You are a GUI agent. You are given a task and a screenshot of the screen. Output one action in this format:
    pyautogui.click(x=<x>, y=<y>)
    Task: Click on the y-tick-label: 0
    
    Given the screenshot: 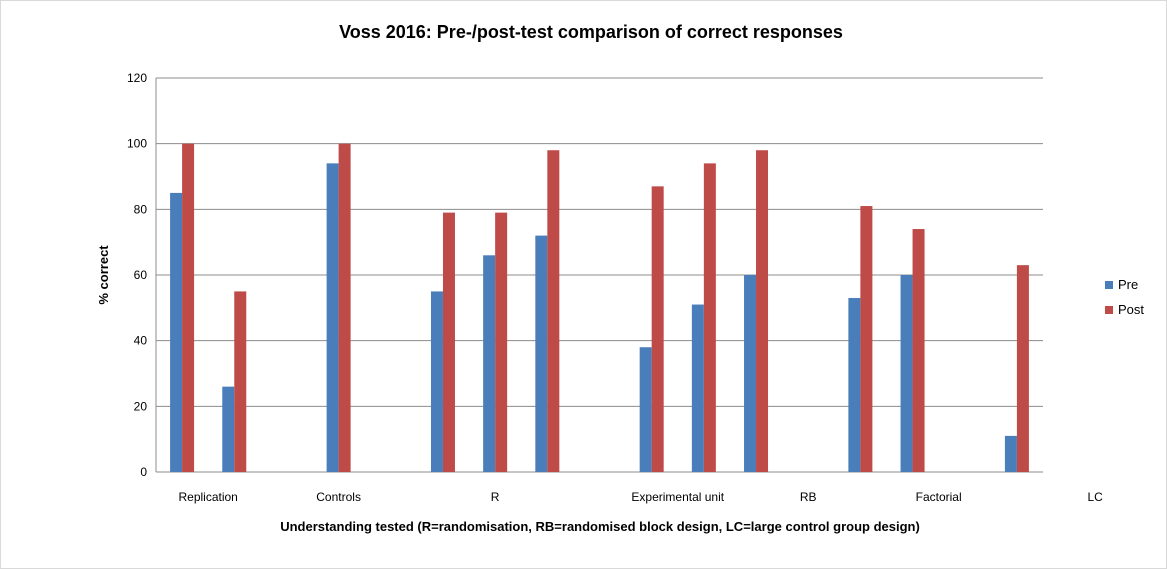 What is the action you would take?
    pyautogui.click(x=143, y=472)
    